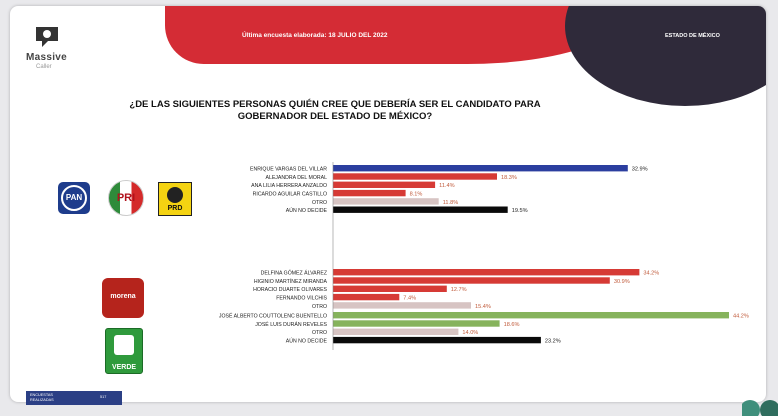 The width and height of the screenshot is (778, 416). I want to click on bar-label-0-0: ENRIQUE VARGAS DEL VILLAR, so click(288, 170).